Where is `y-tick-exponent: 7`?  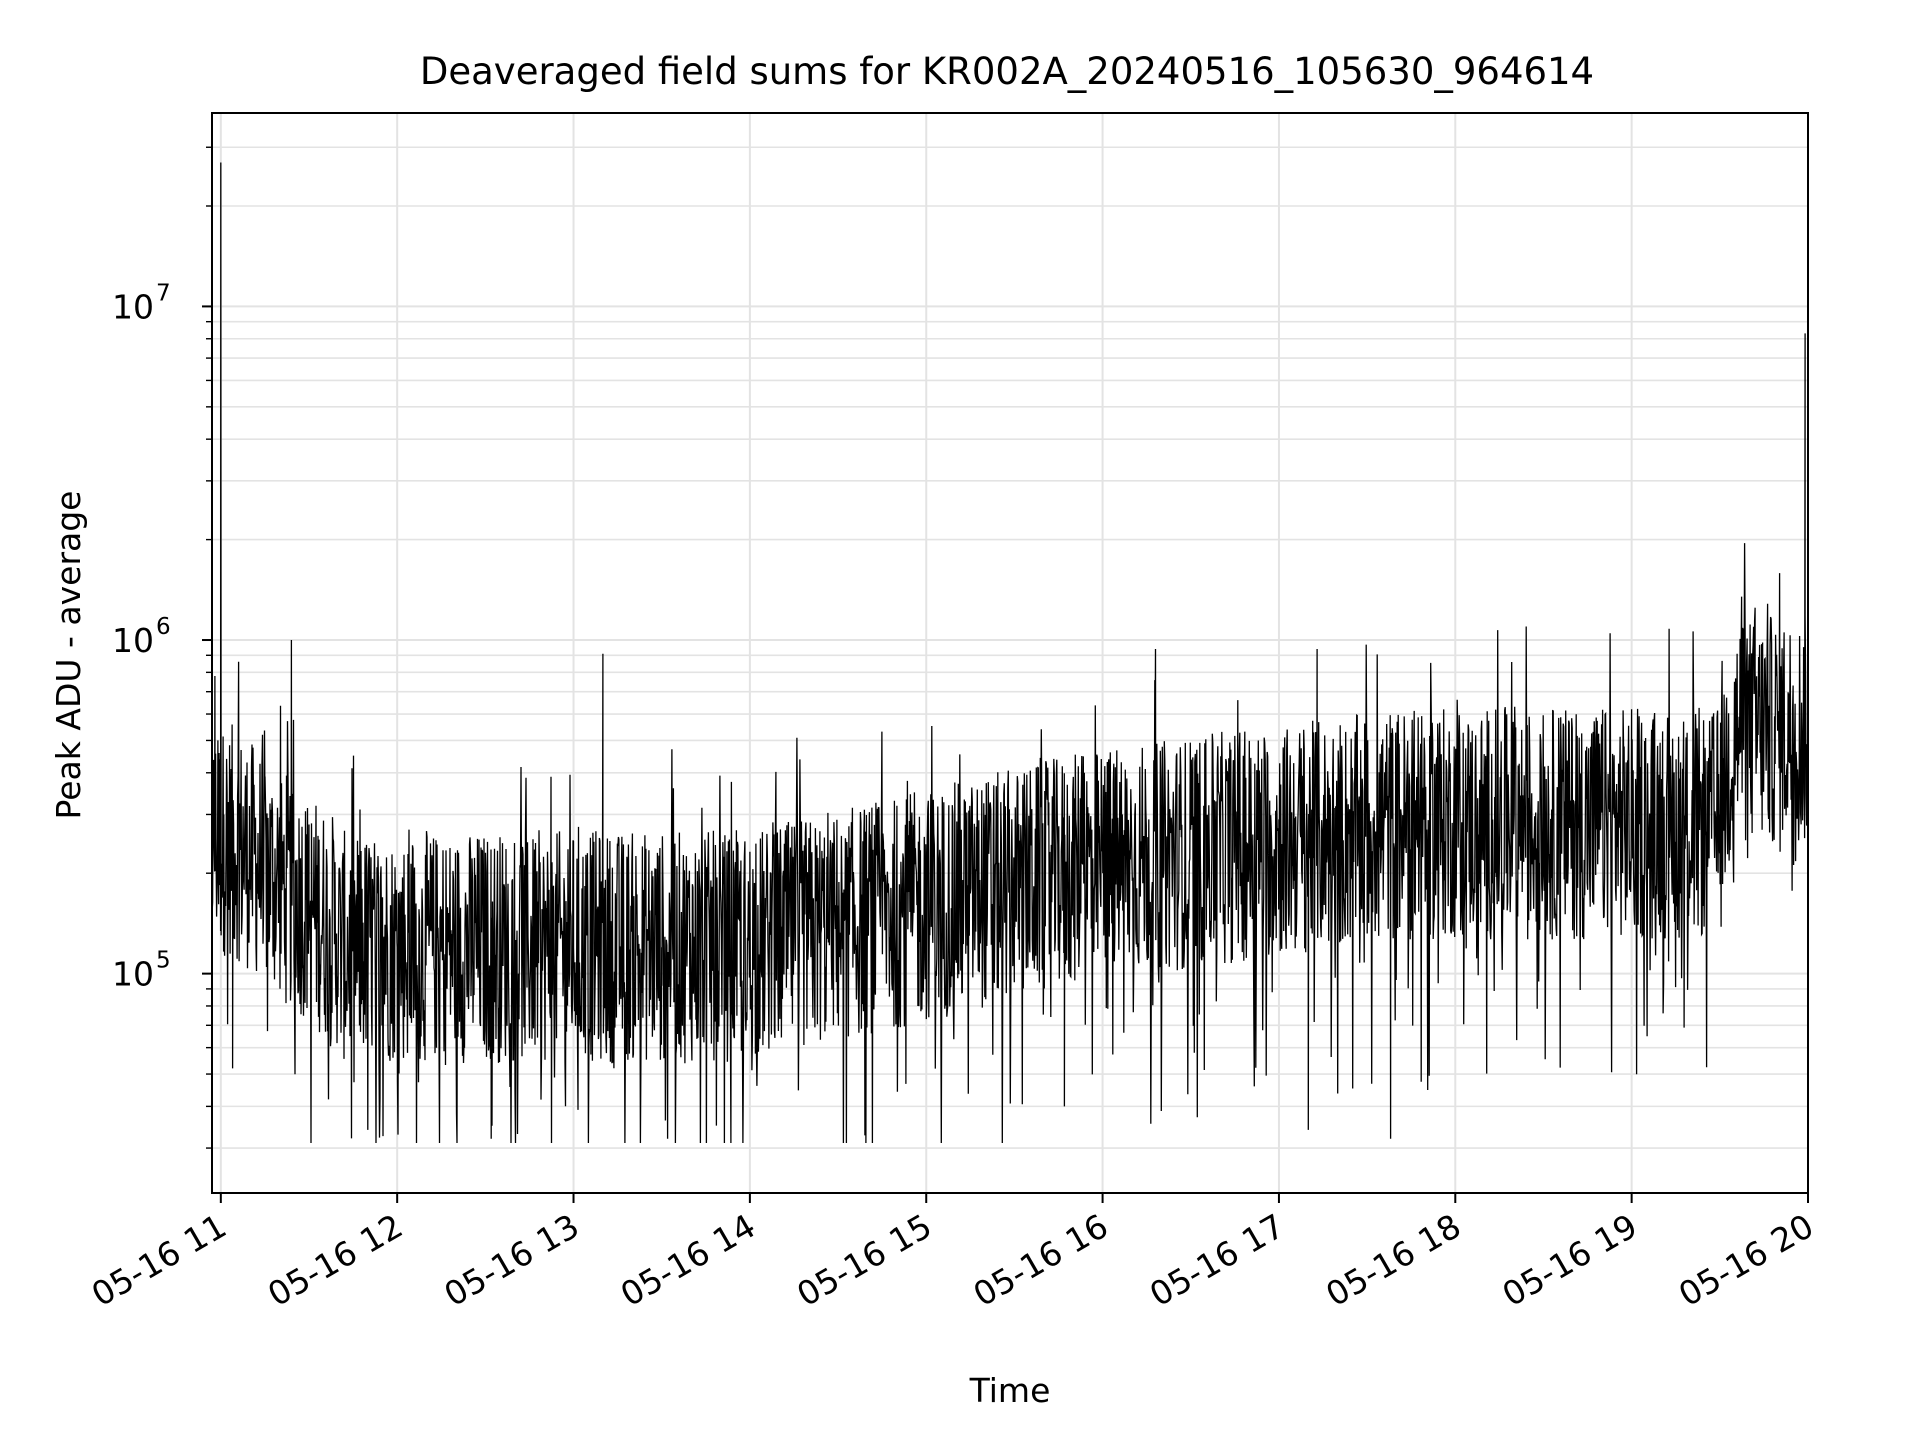 y-tick-exponent: 7 is located at coordinates (163, 293).